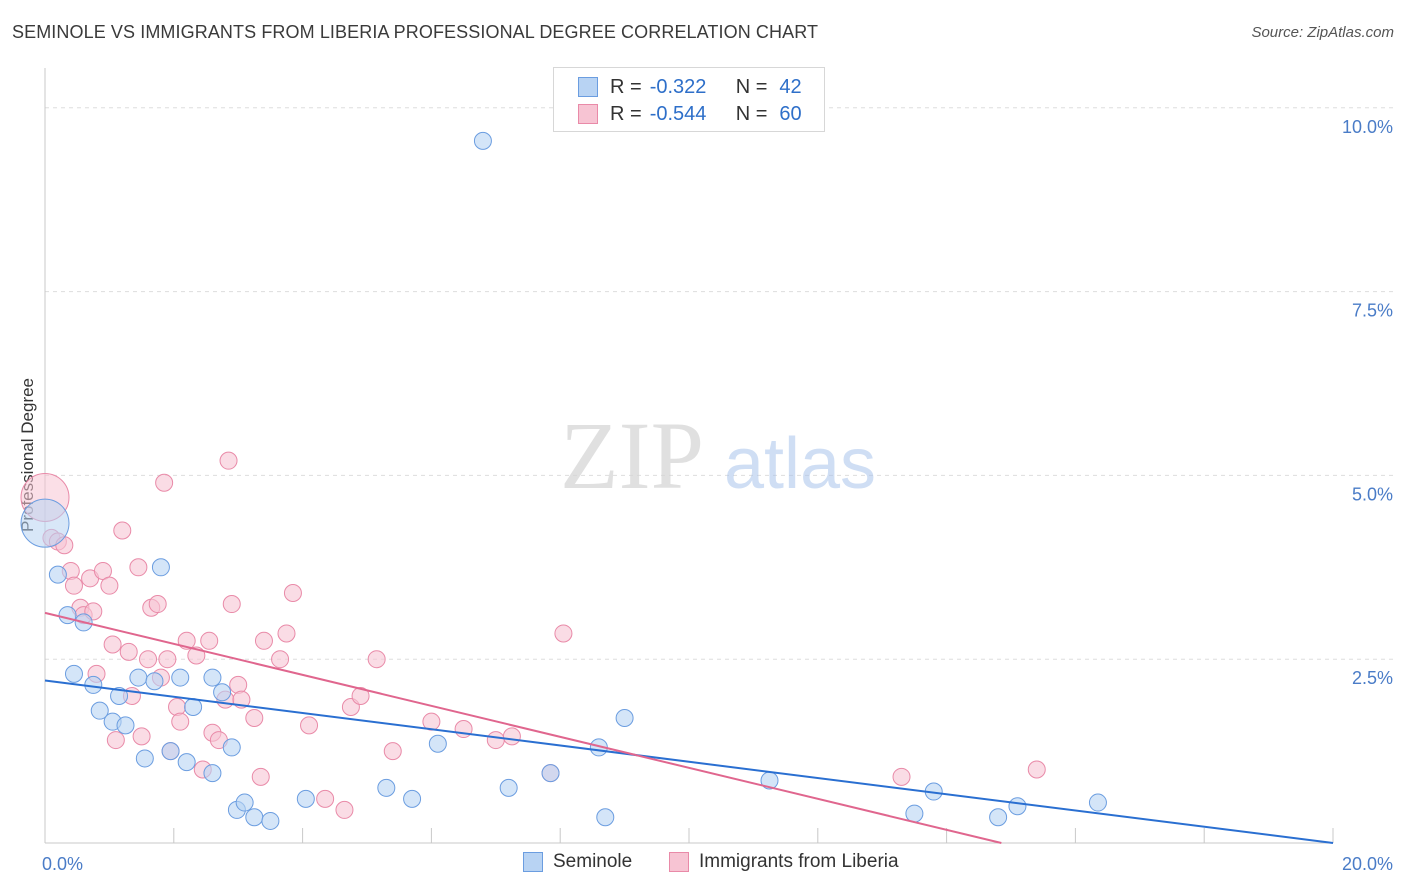 The image size is (1406, 892). I want to click on watermark-atlas: atlas, so click(800, 464).